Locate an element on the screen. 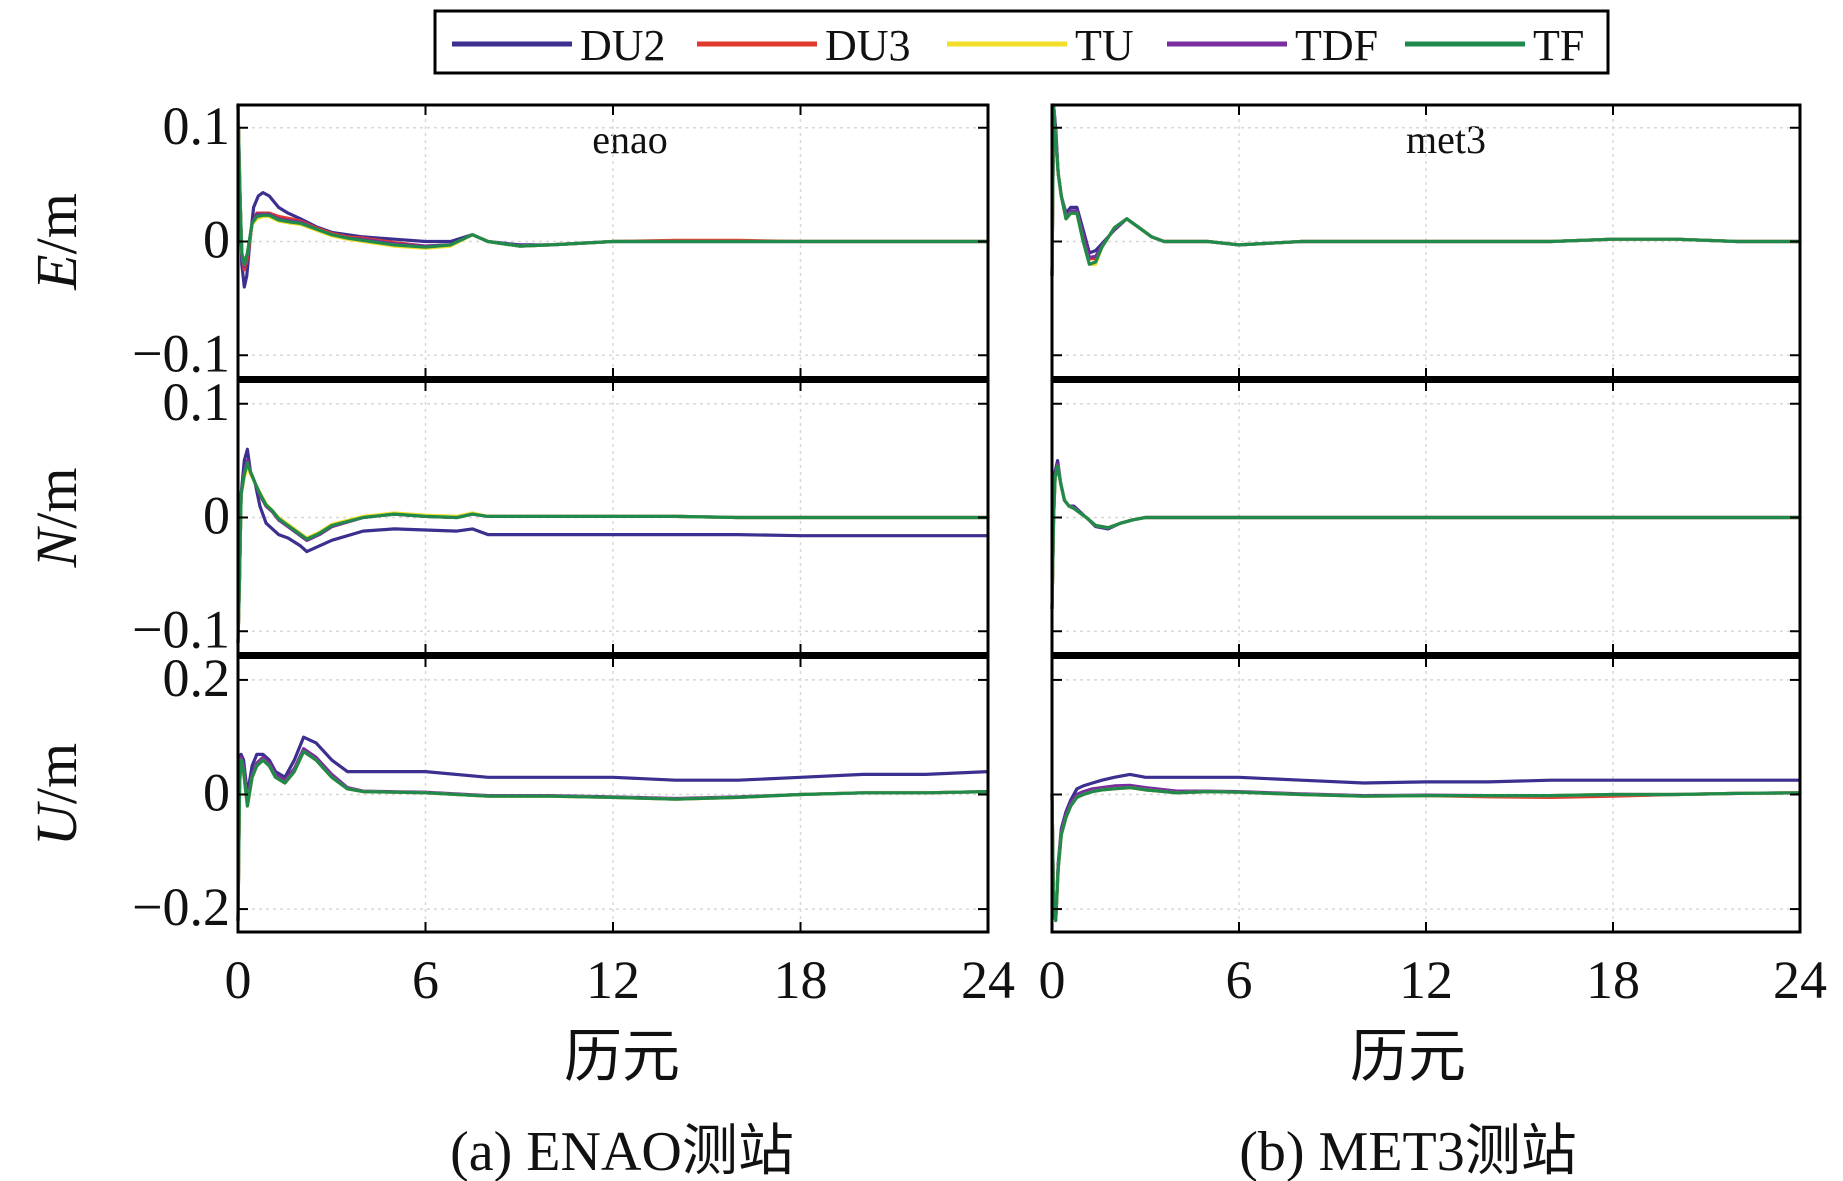  panel-u-b is located at coordinates (1426, 794).